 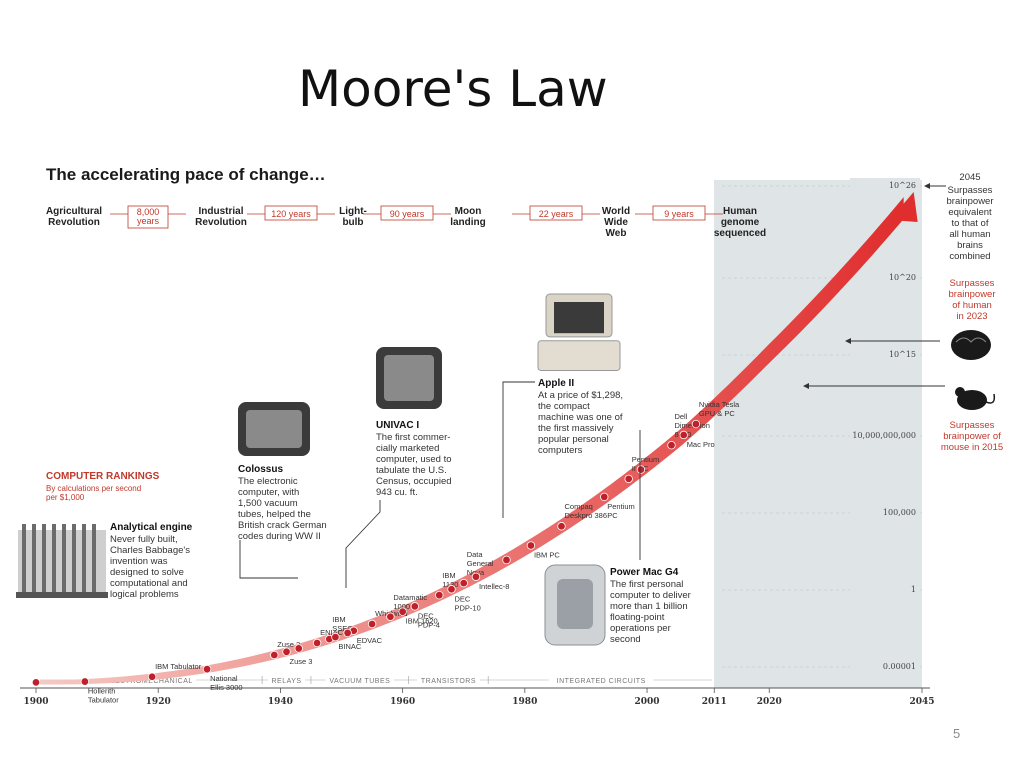 I want to click on mouse-tail, so click(x=990, y=398).